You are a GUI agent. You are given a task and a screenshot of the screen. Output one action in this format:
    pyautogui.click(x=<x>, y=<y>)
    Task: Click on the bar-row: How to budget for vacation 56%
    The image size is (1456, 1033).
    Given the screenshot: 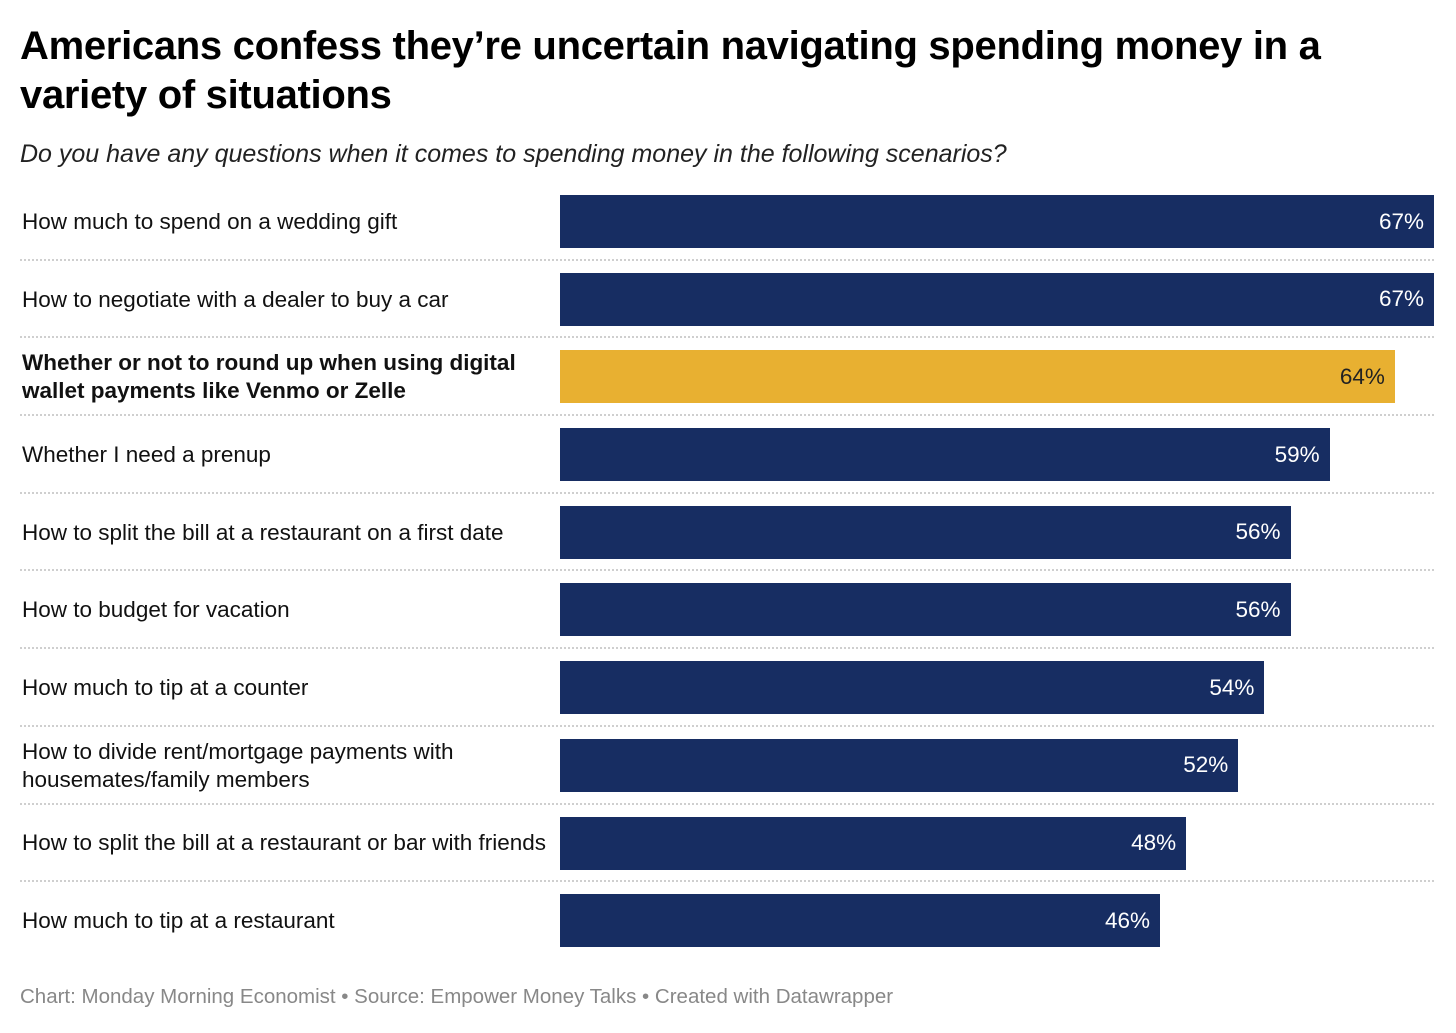 What is the action you would take?
    pyautogui.click(x=727, y=610)
    